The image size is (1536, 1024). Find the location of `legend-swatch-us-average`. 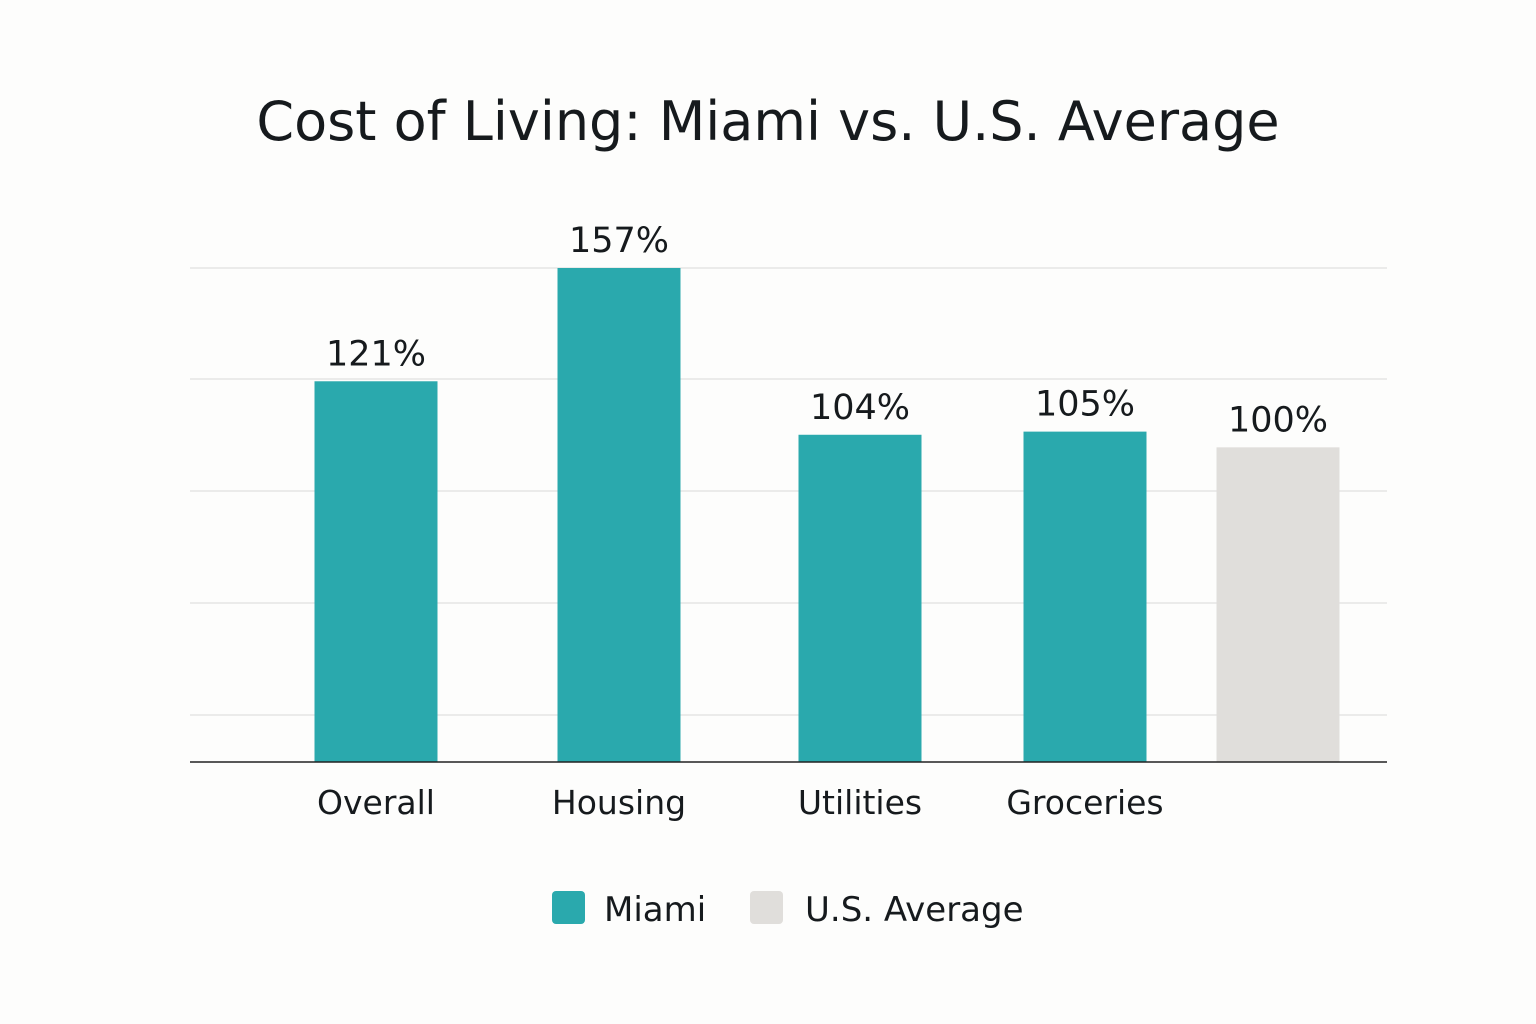

legend-swatch-us-average is located at coordinates (766, 907).